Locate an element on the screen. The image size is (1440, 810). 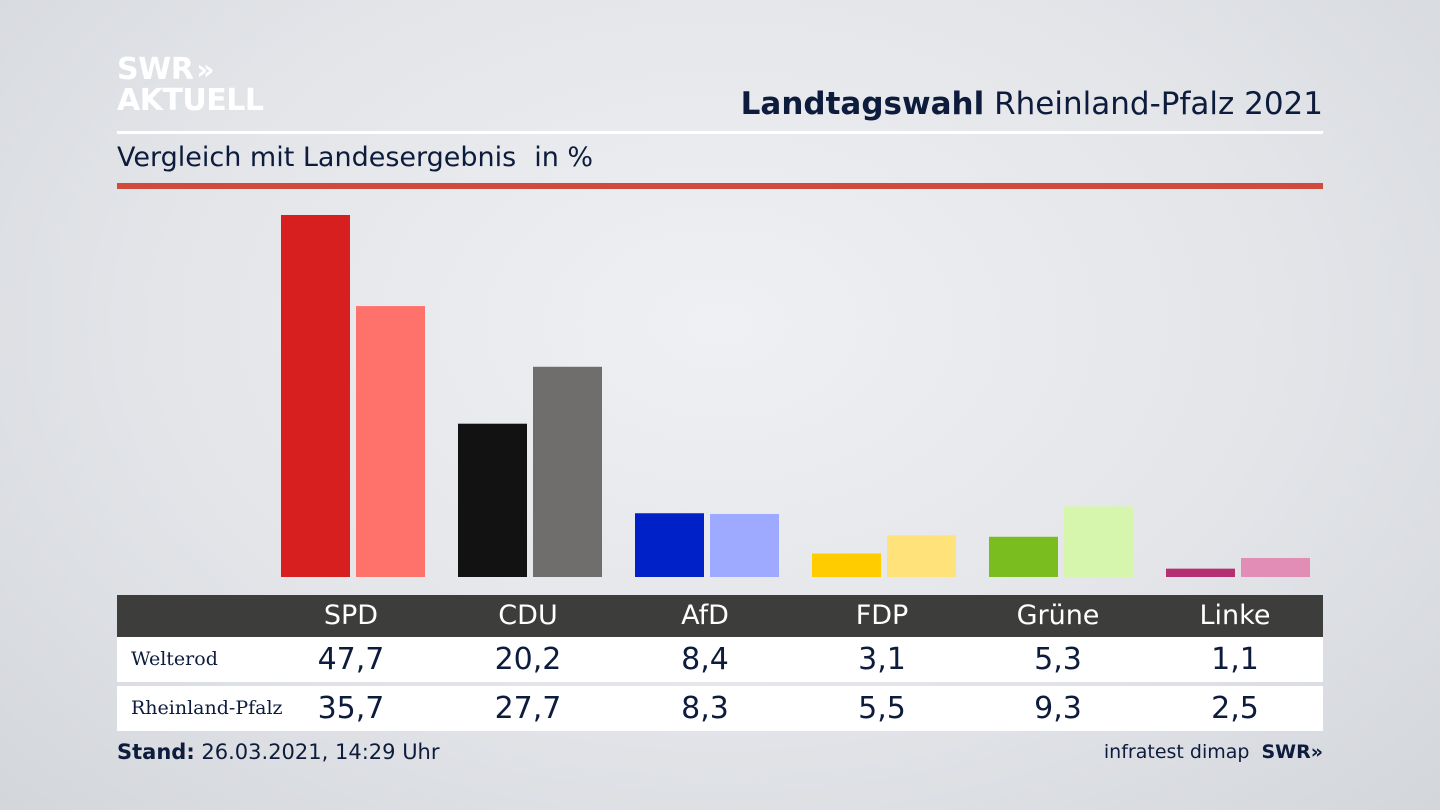
logo-swr-text: SWR is located at coordinates (155, 69).